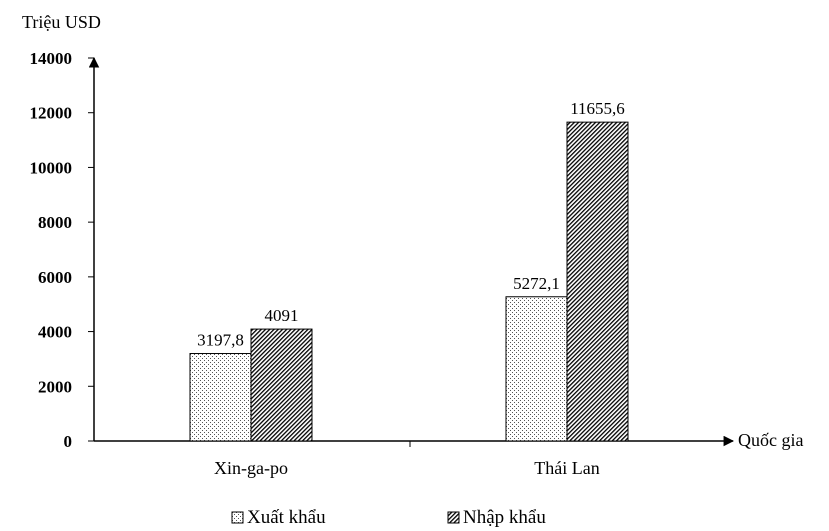  Describe the element at coordinates (51, 58) in the screenshot. I see `y-tick-label: 14000` at that location.